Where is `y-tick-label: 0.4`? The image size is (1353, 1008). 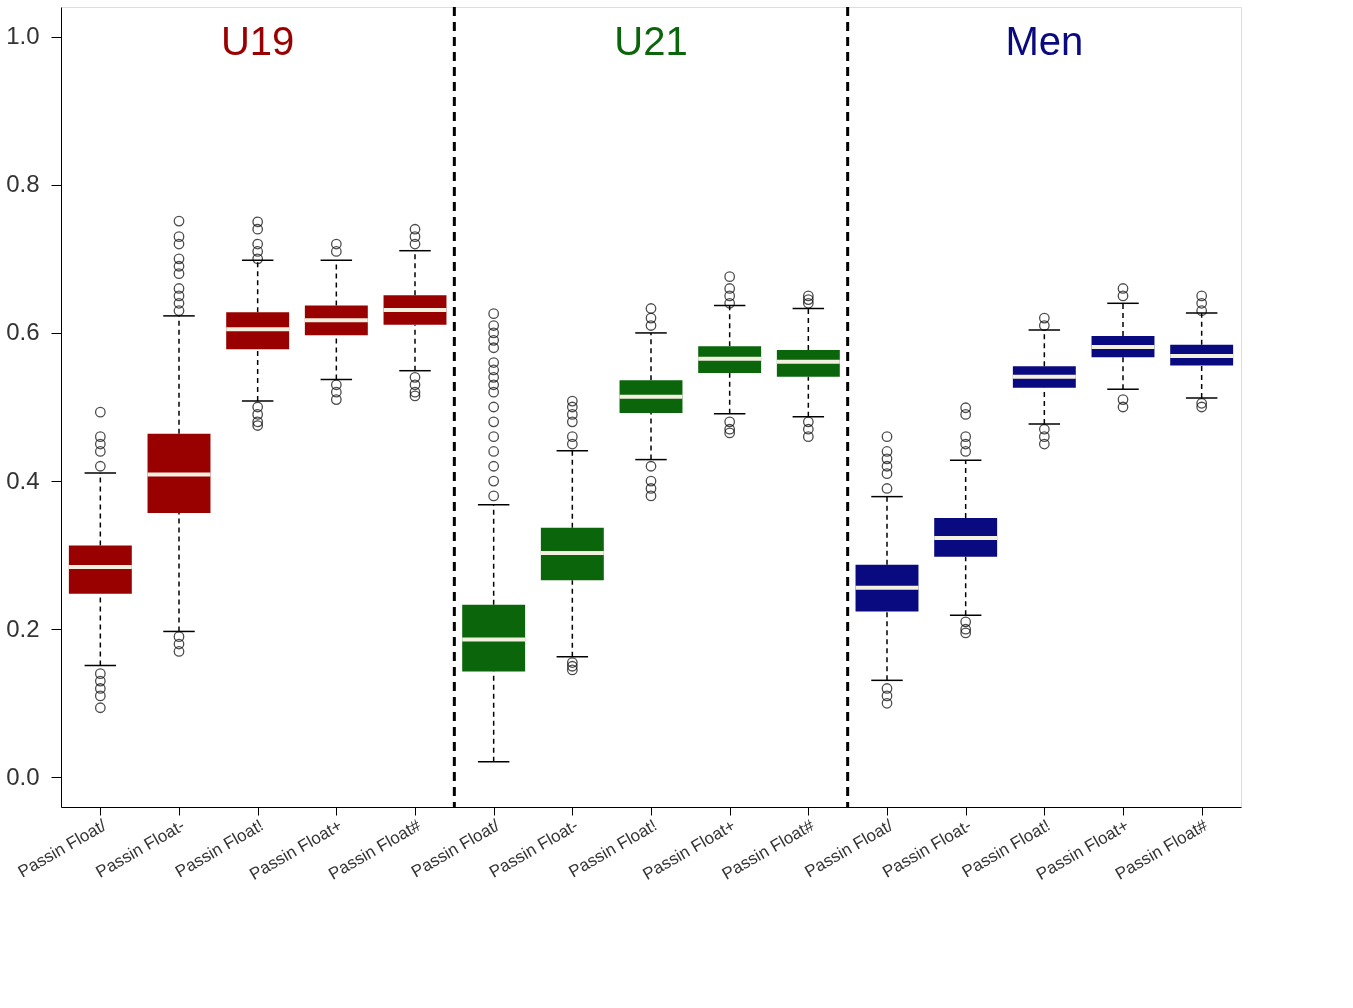 y-tick-label: 0.4 is located at coordinates (23, 480).